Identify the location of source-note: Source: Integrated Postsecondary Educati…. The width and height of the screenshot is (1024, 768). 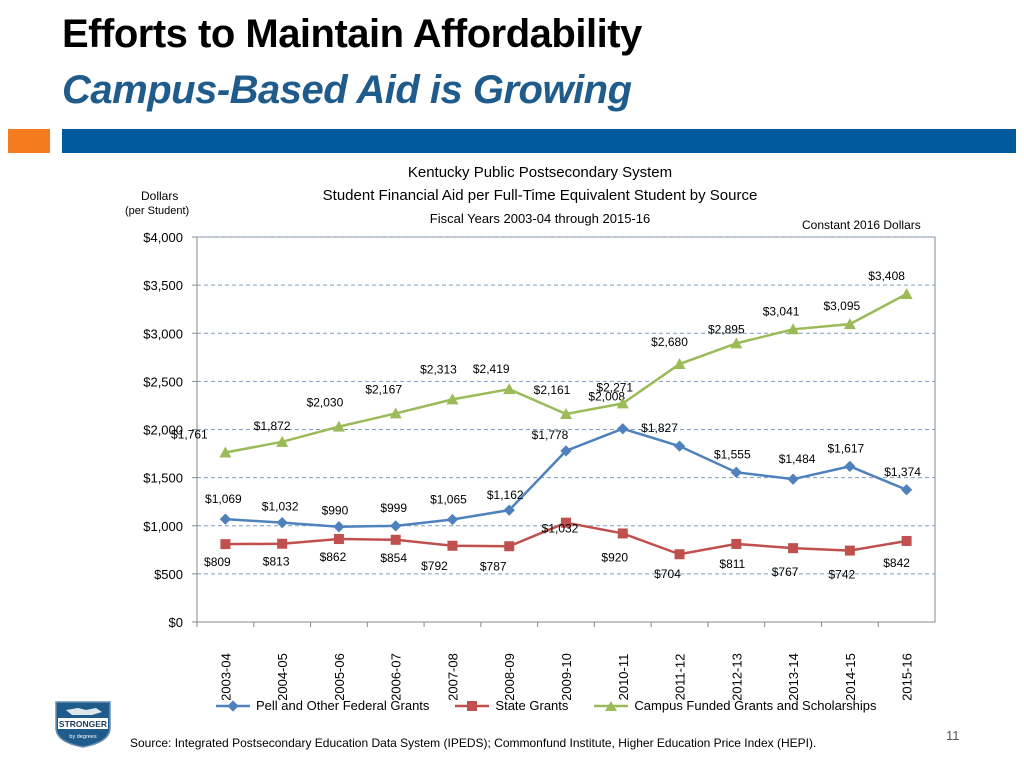
(473, 743).